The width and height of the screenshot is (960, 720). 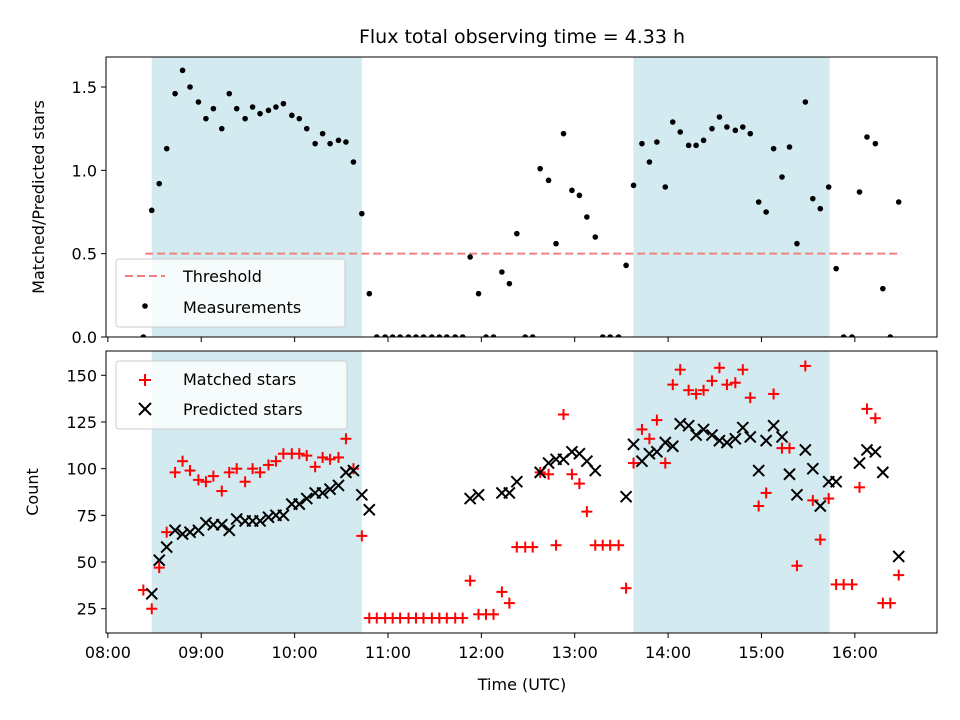 What do you see at coordinates (222, 276) in the screenshot?
I see `legend-threshold-label: Threshold` at bounding box center [222, 276].